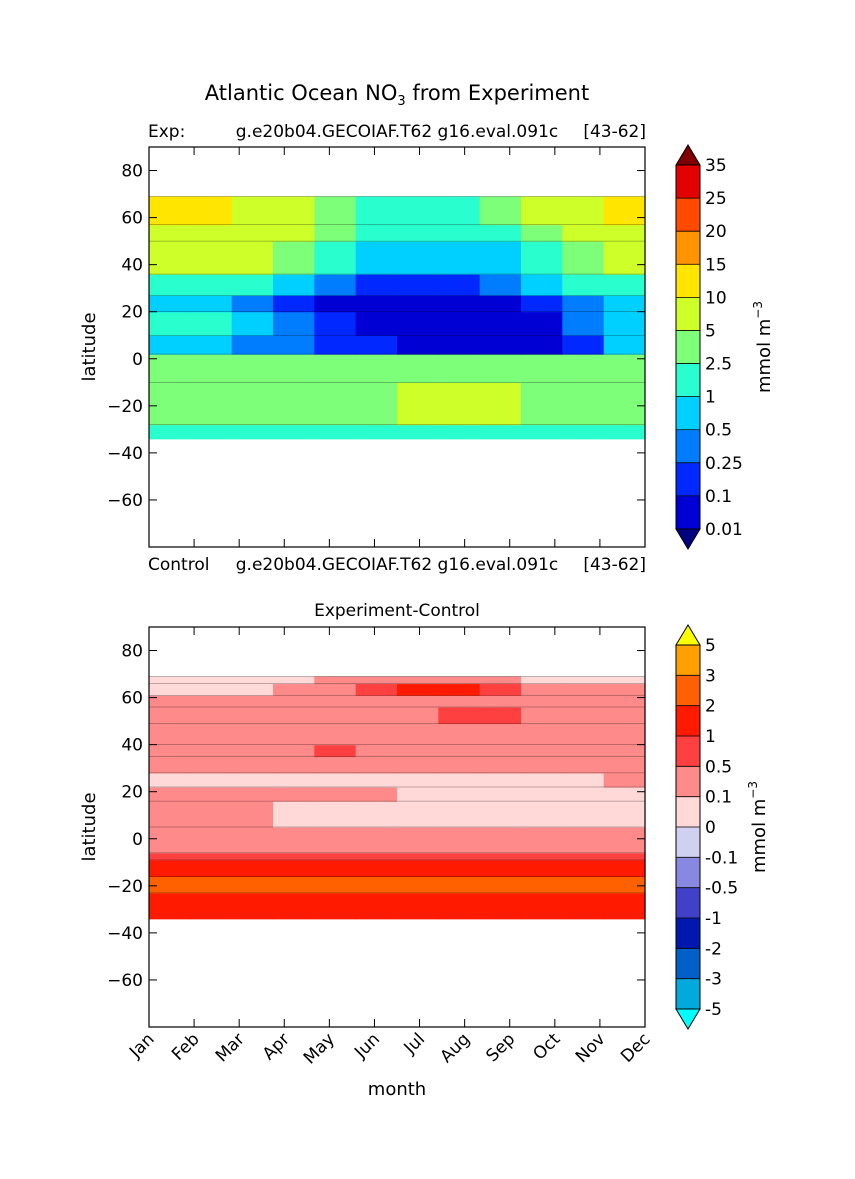  Describe the element at coordinates (635, 1047) in the screenshot. I see `x-tick-label: Dec` at that location.